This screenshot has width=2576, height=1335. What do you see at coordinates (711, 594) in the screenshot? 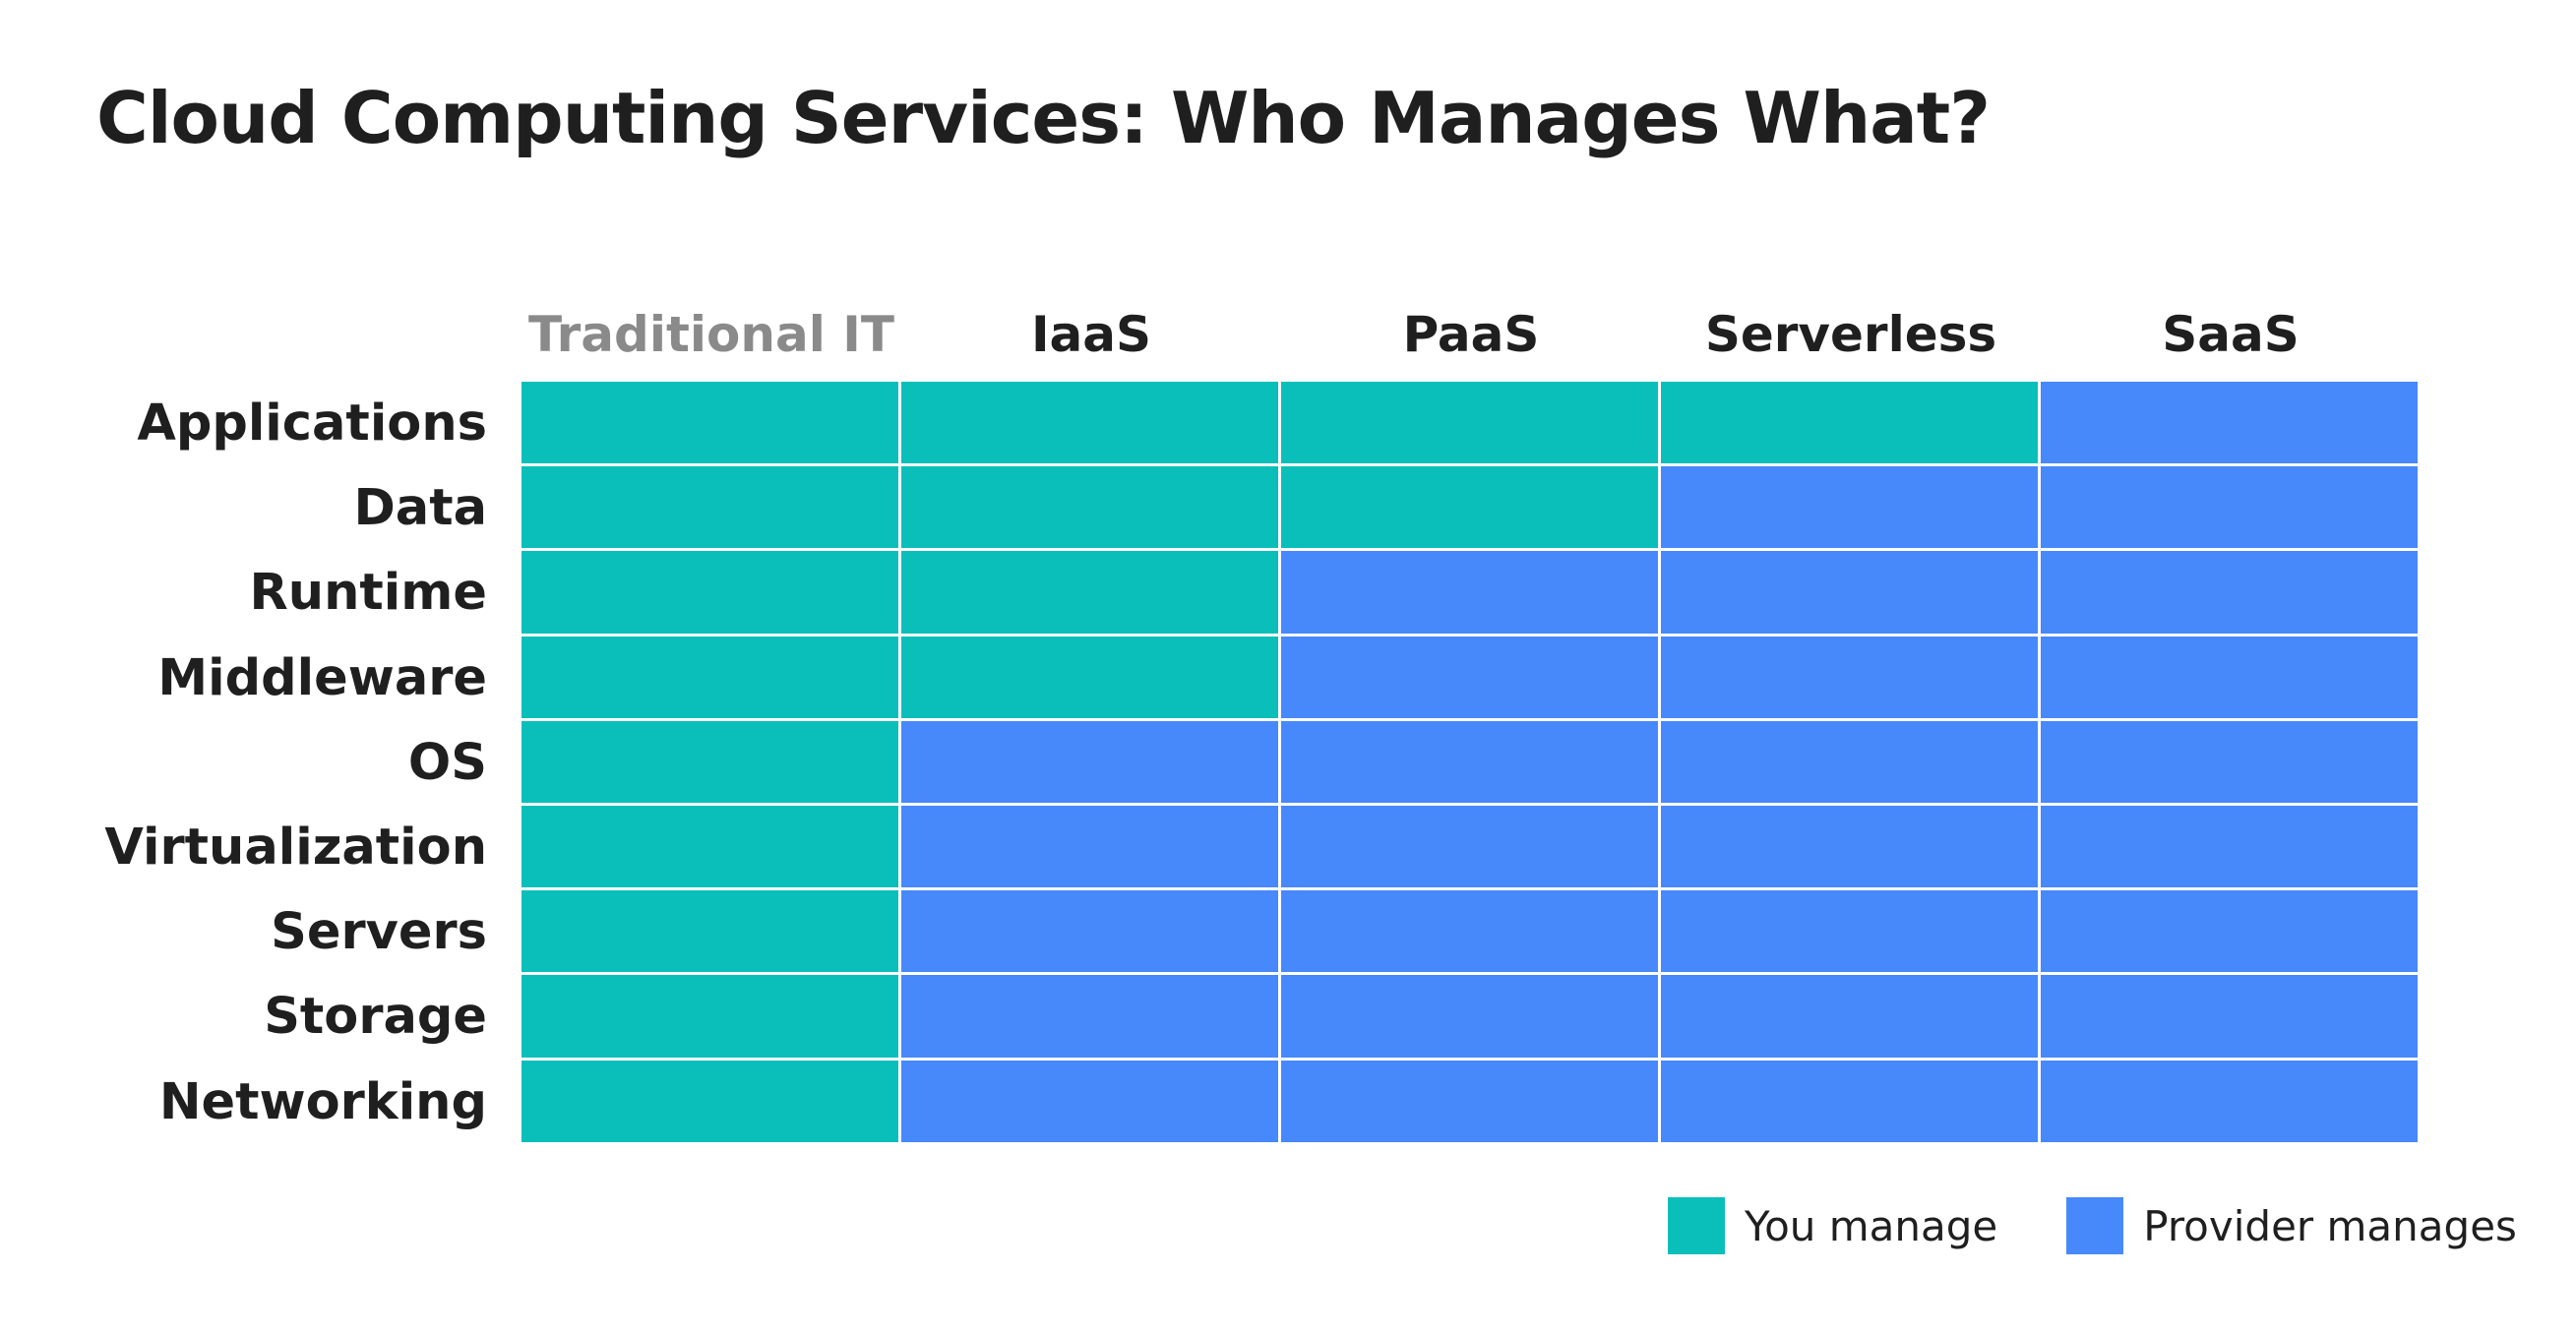
I see `cell-runtime-traditional-it` at bounding box center [711, 594].